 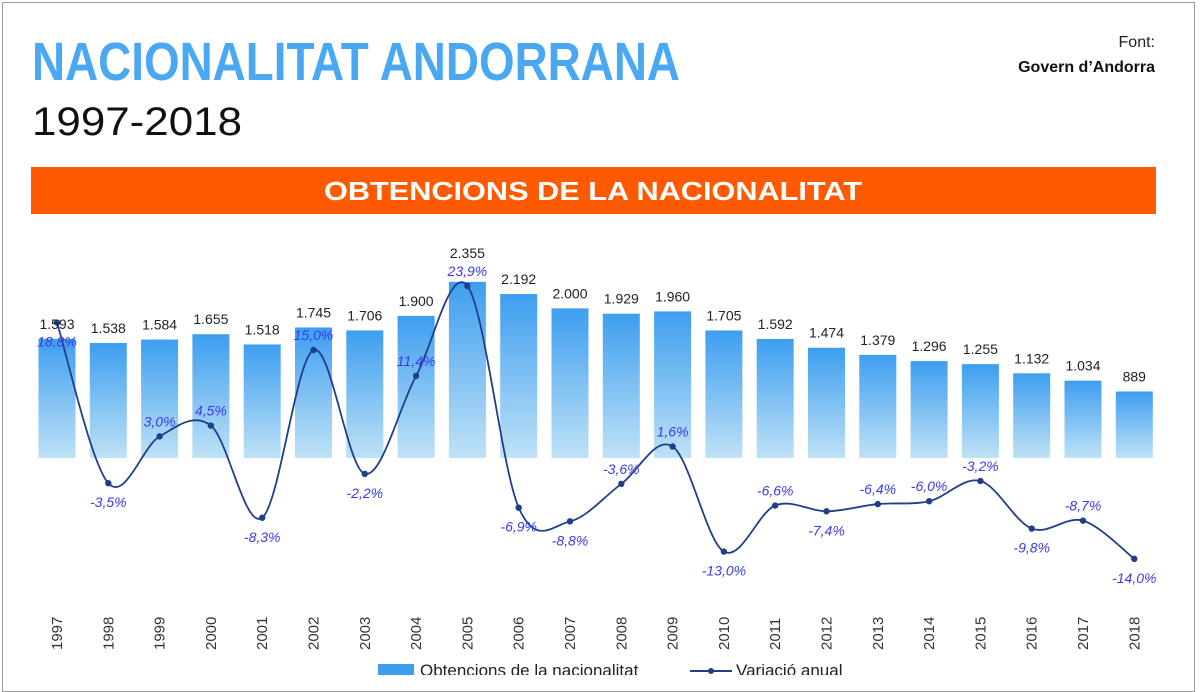 I want to click on variation-label: -8,3%, so click(x=262, y=537).